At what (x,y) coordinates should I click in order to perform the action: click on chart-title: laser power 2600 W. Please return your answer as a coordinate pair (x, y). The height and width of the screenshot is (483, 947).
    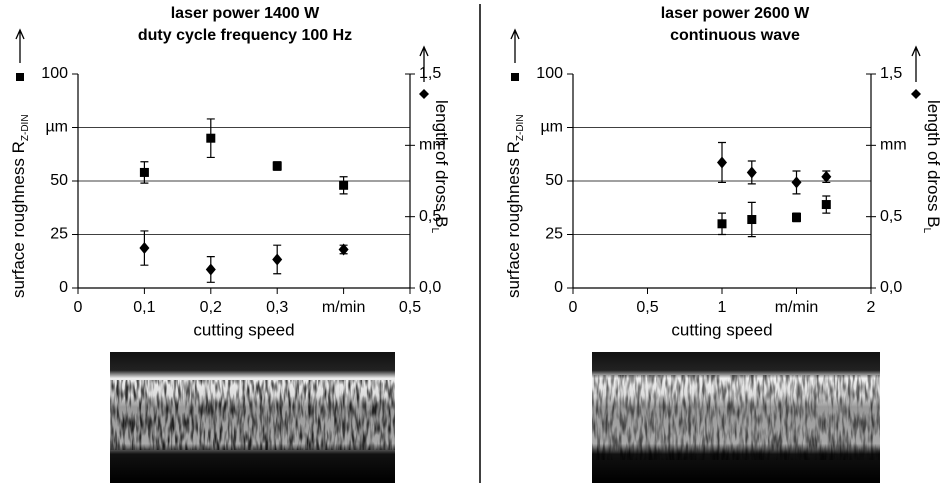
    Looking at the image, I should click on (735, 13).